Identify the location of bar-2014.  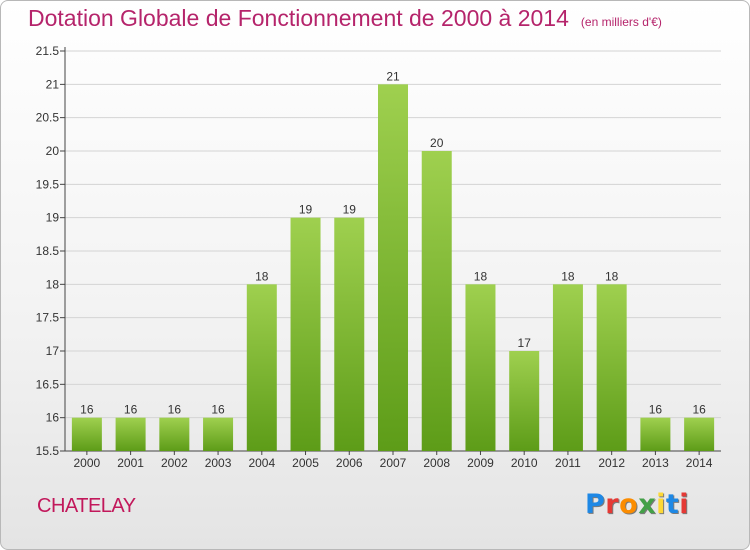
(699, 434).